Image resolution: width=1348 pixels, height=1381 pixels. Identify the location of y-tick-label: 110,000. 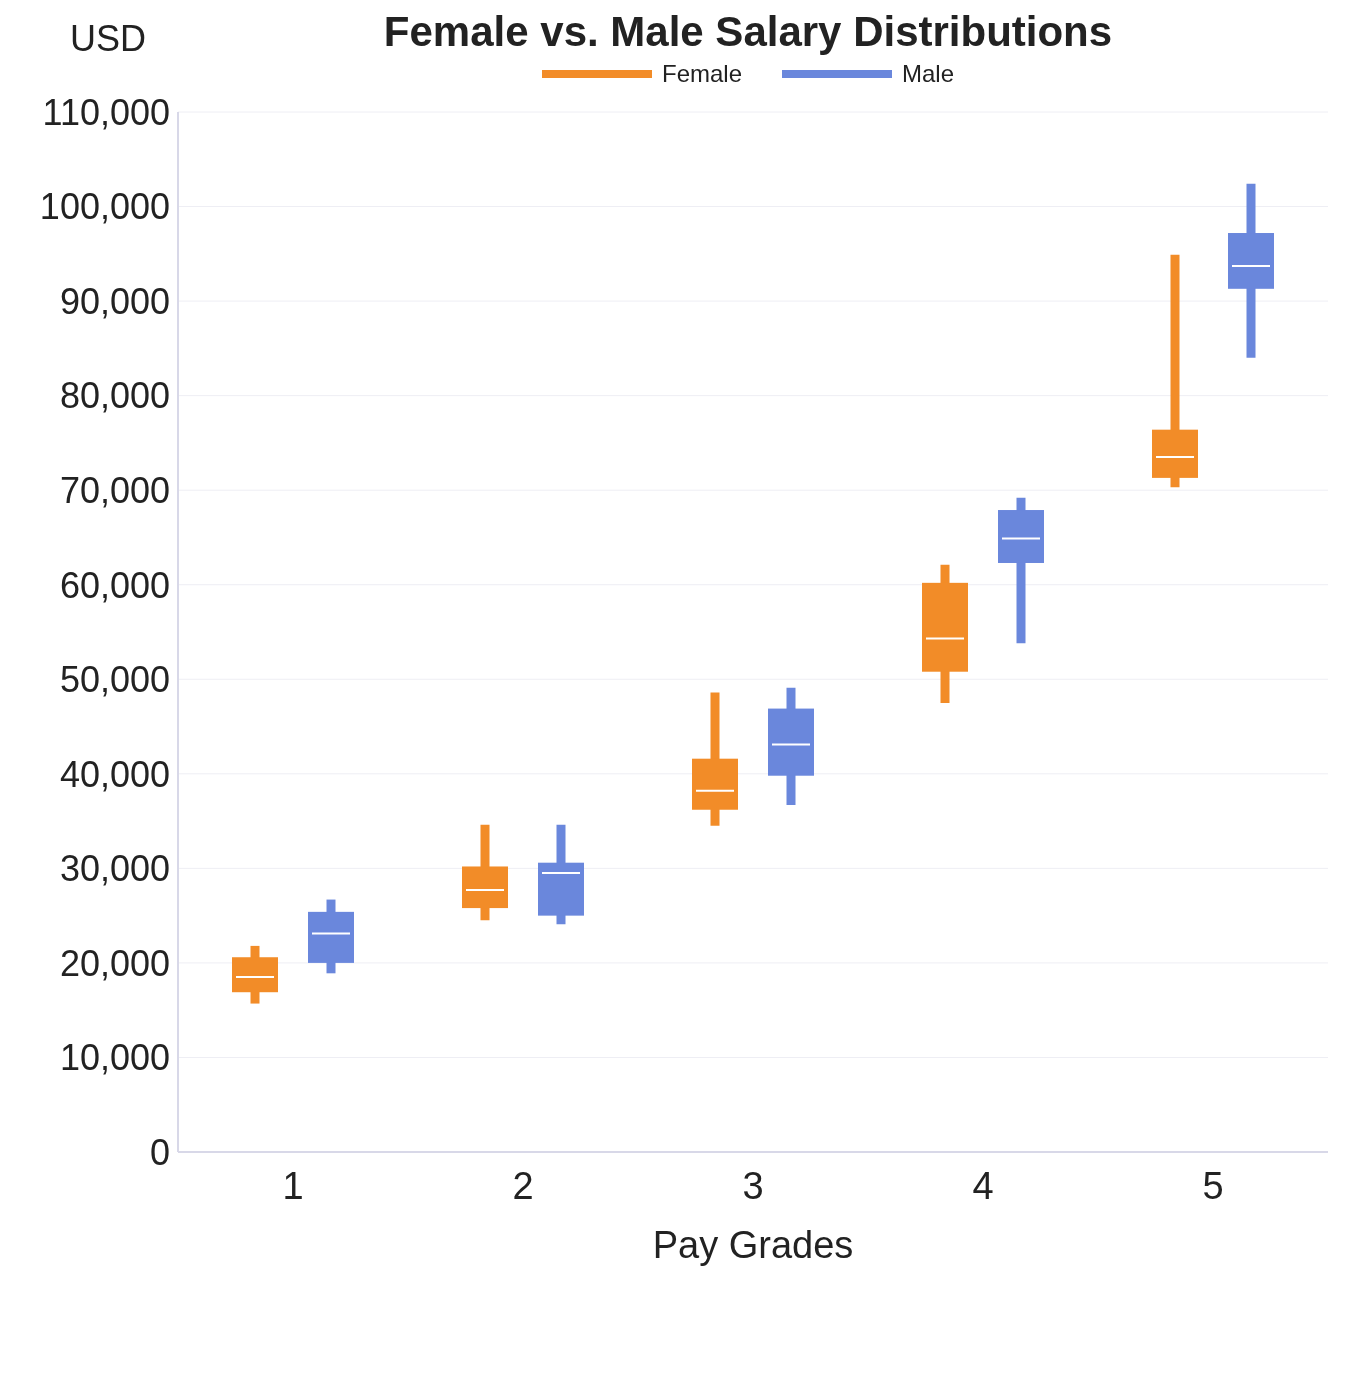
(106, 112).